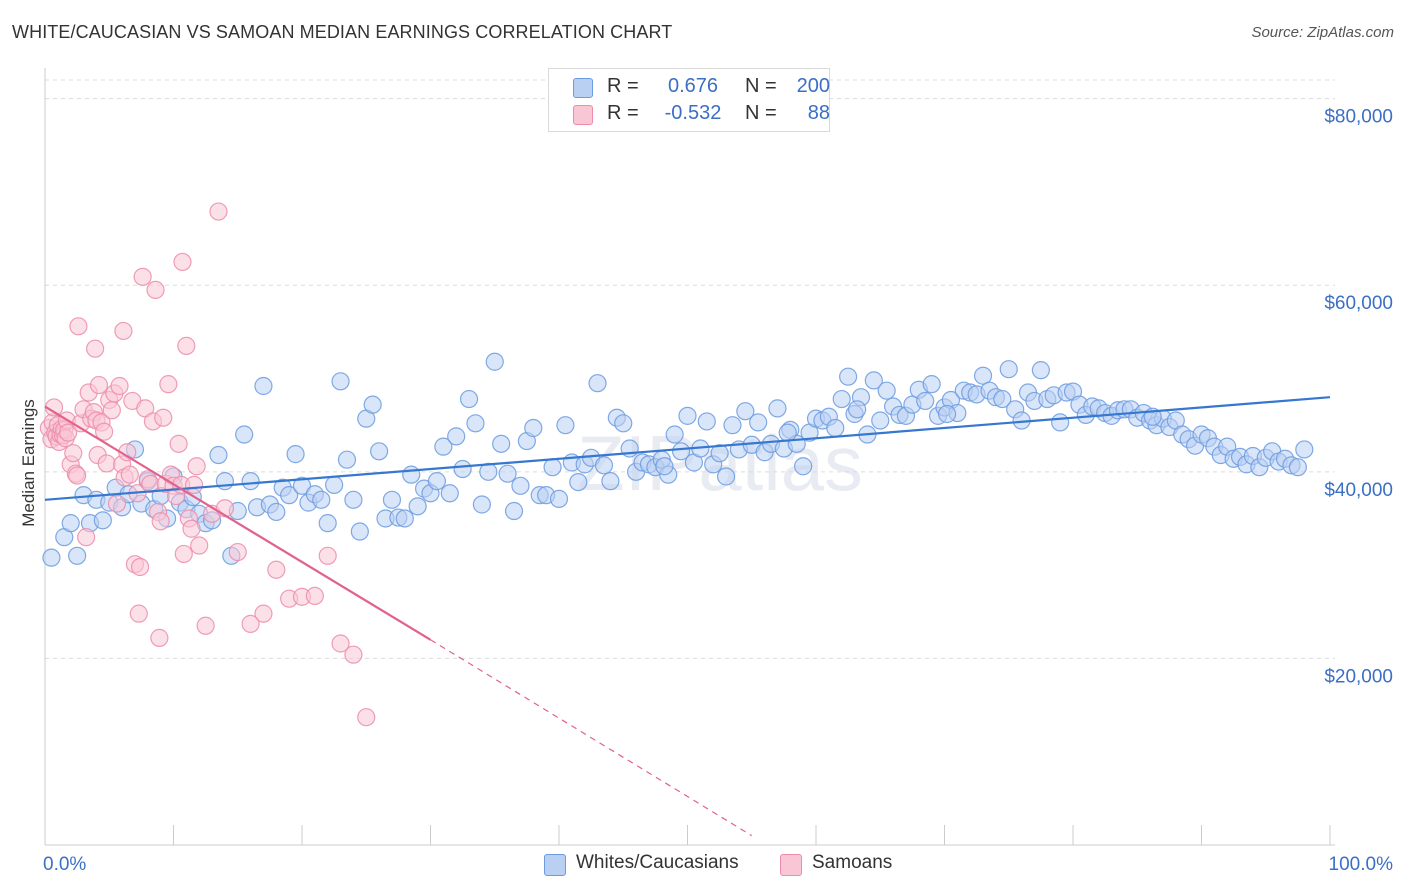  Describe the element at coordinates (591, 738) in the screenshot. I see `trend-line-samoans-extension` at that location.